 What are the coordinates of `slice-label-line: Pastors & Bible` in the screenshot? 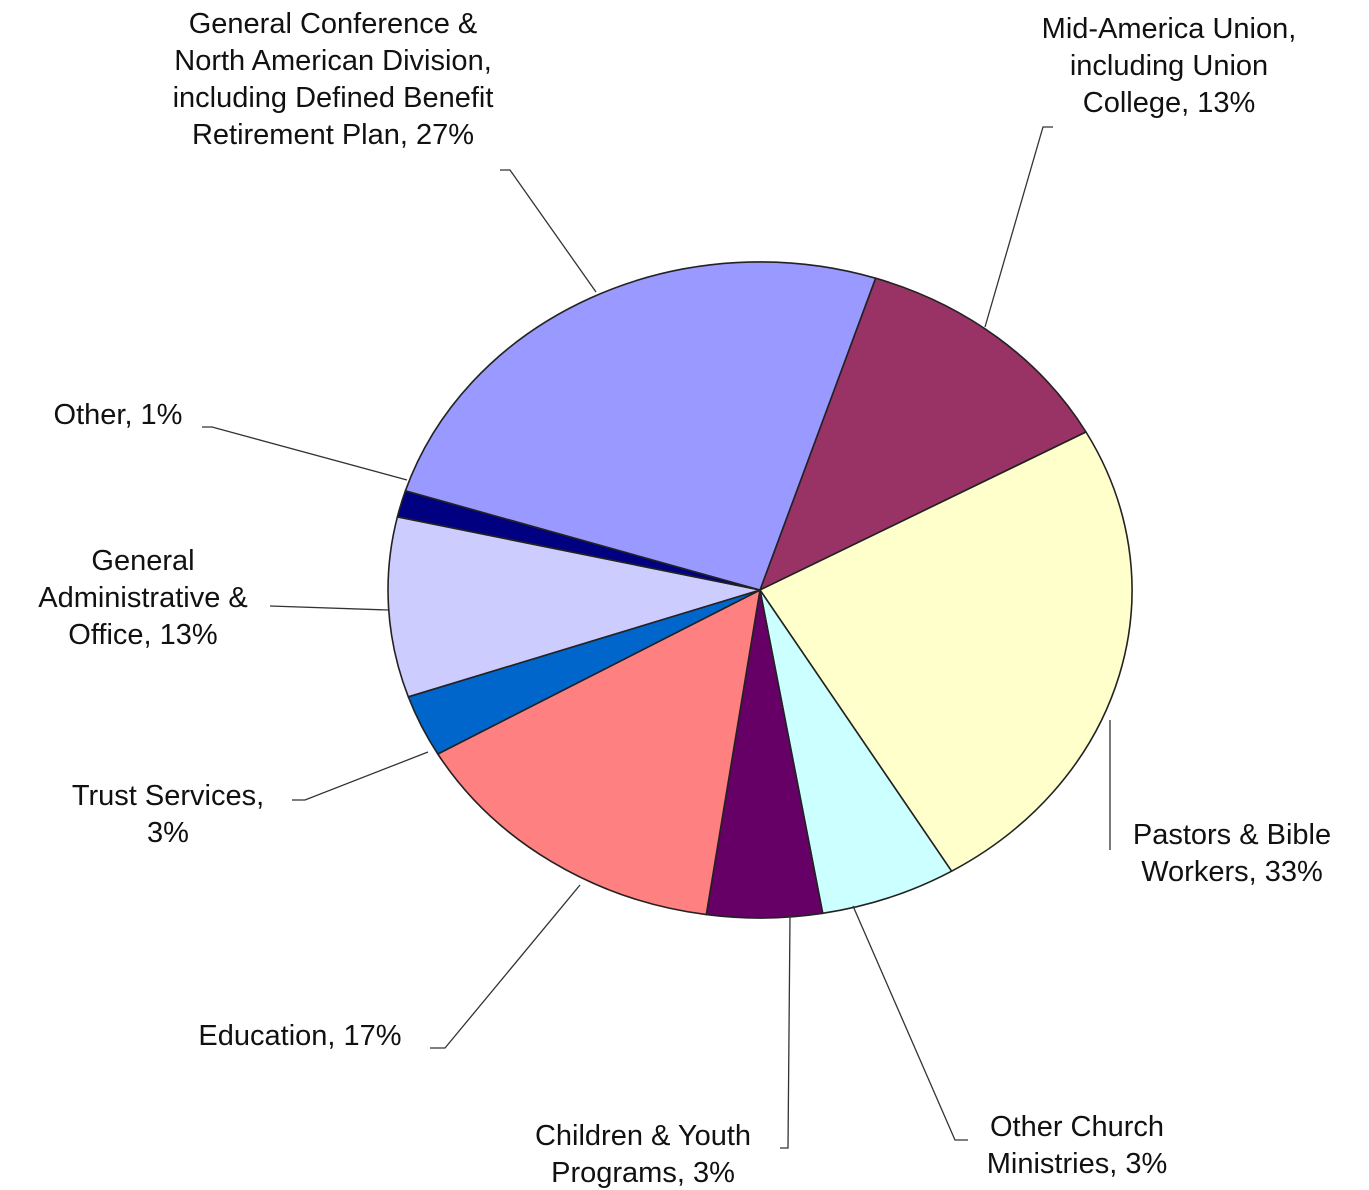 It's located at (1232, 835).